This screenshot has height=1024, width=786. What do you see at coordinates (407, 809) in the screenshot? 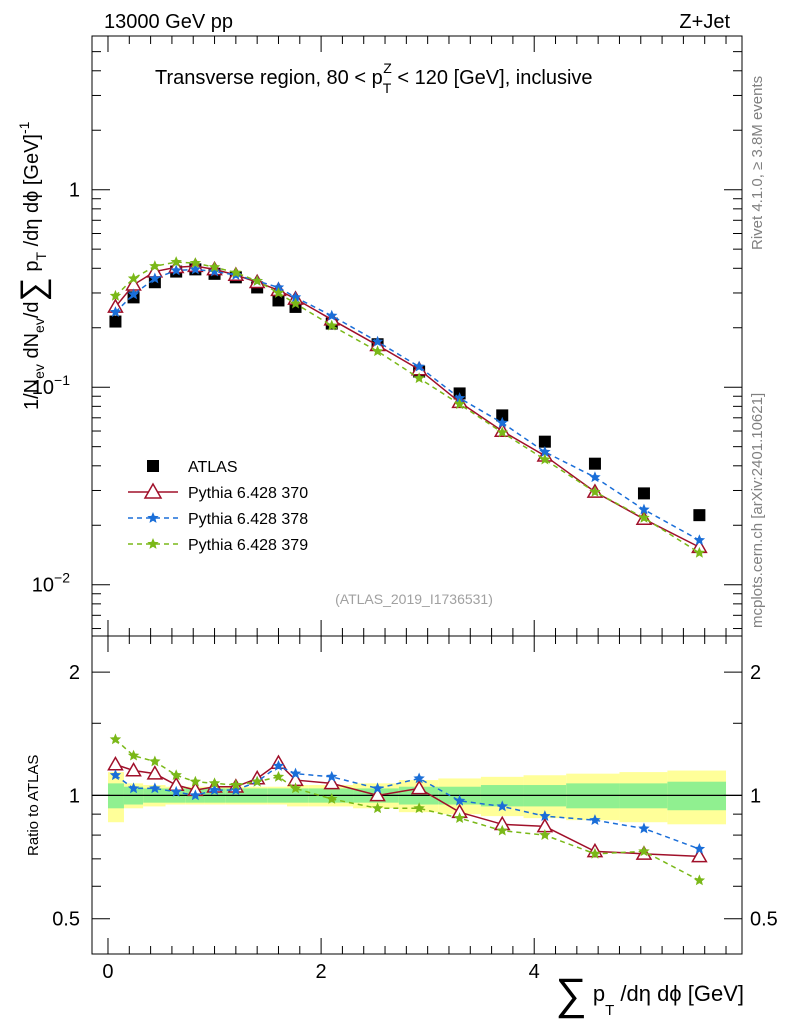
I see `ratio-series` at bounding box center [407, 809].